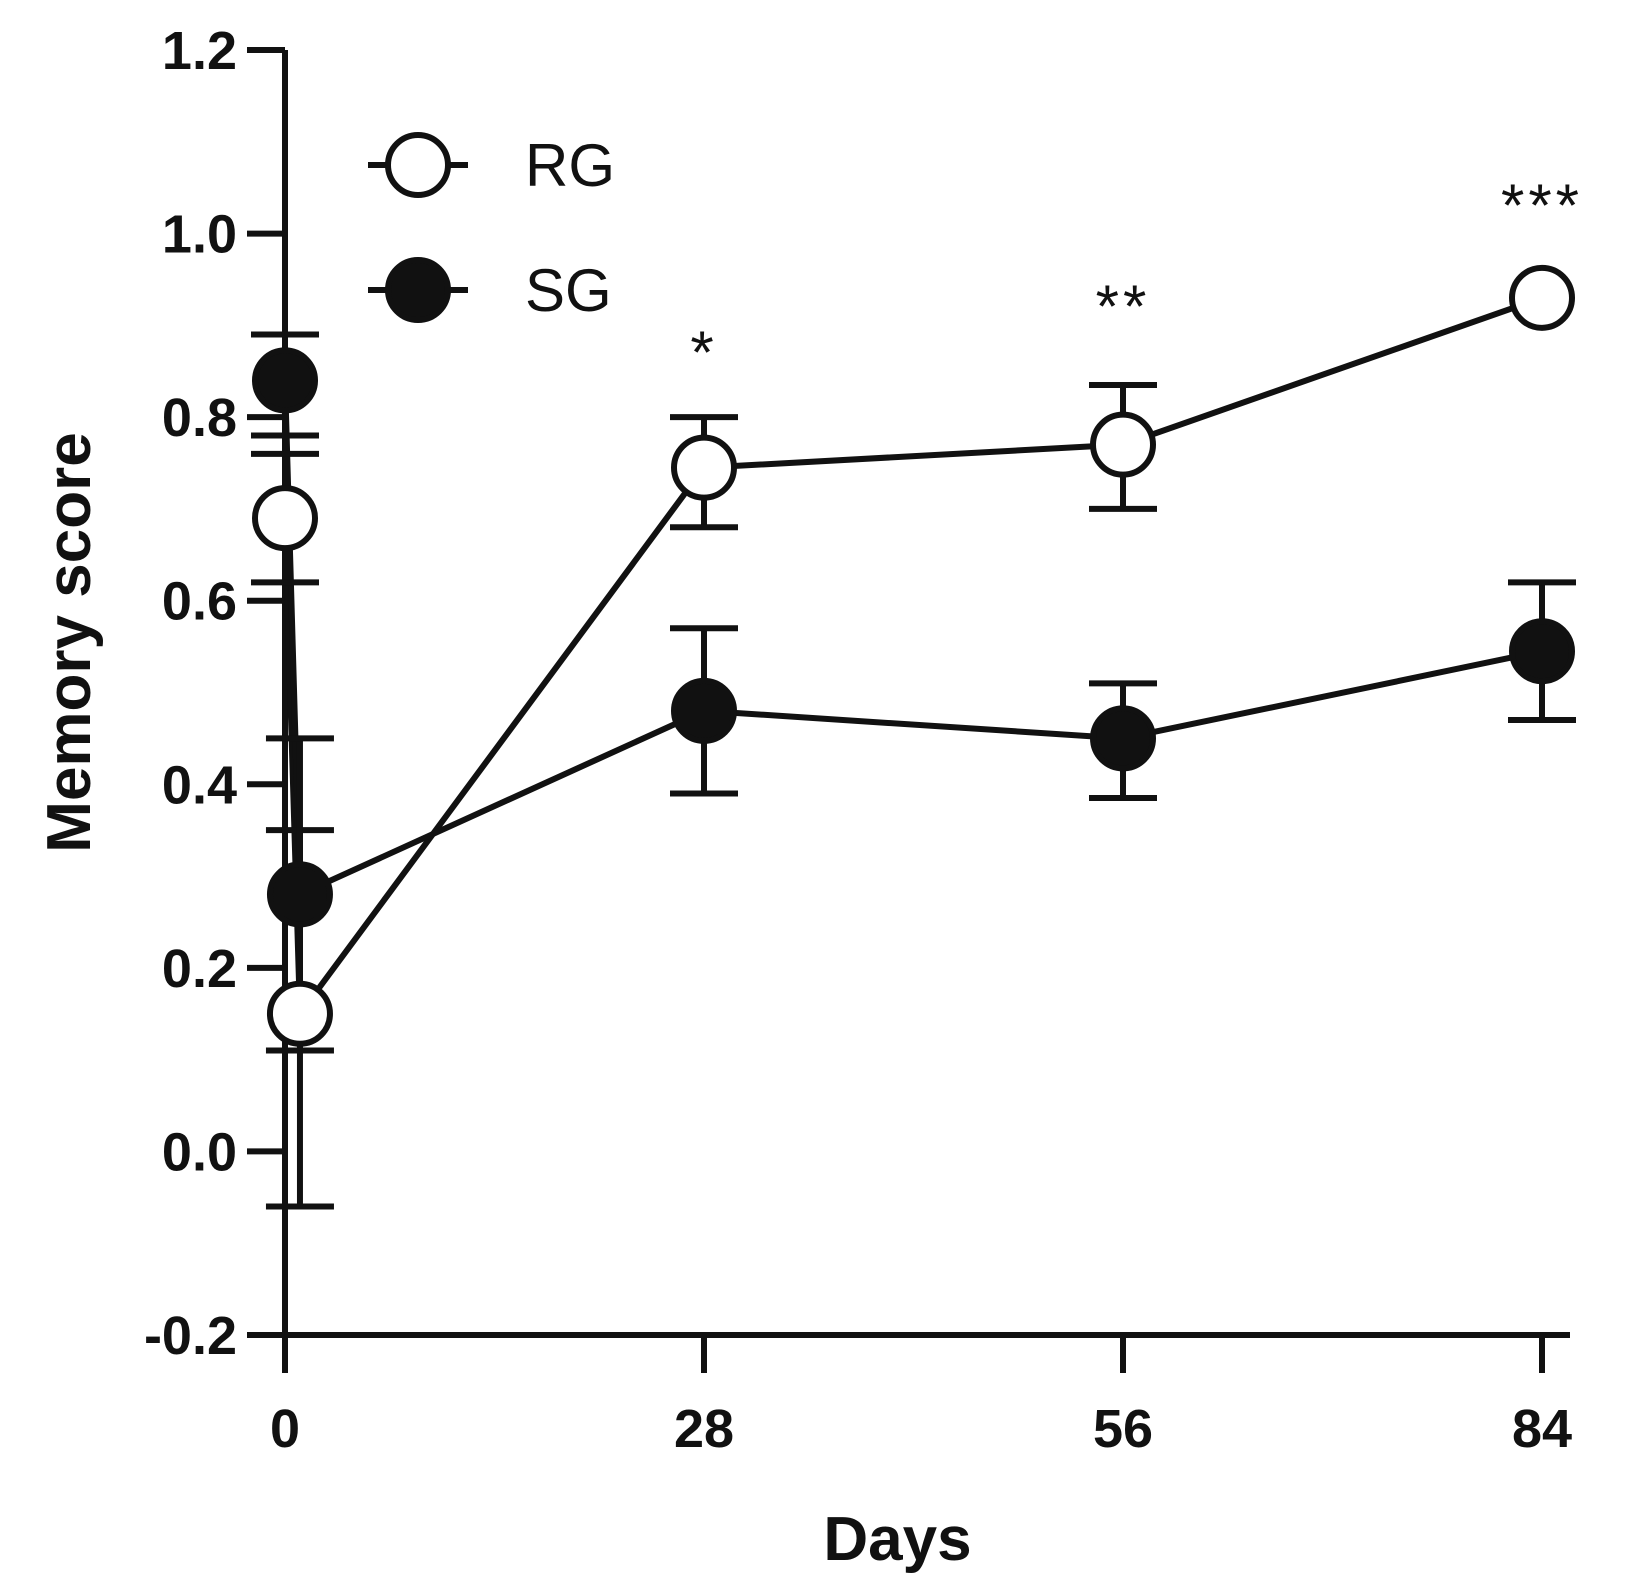 The width and height of the screenshot is (1632, 1595). What do you see at coordinates (897, 1539) in the screenshot?
I see `x-axis-title: Days` at bounding box center [897, 1539].